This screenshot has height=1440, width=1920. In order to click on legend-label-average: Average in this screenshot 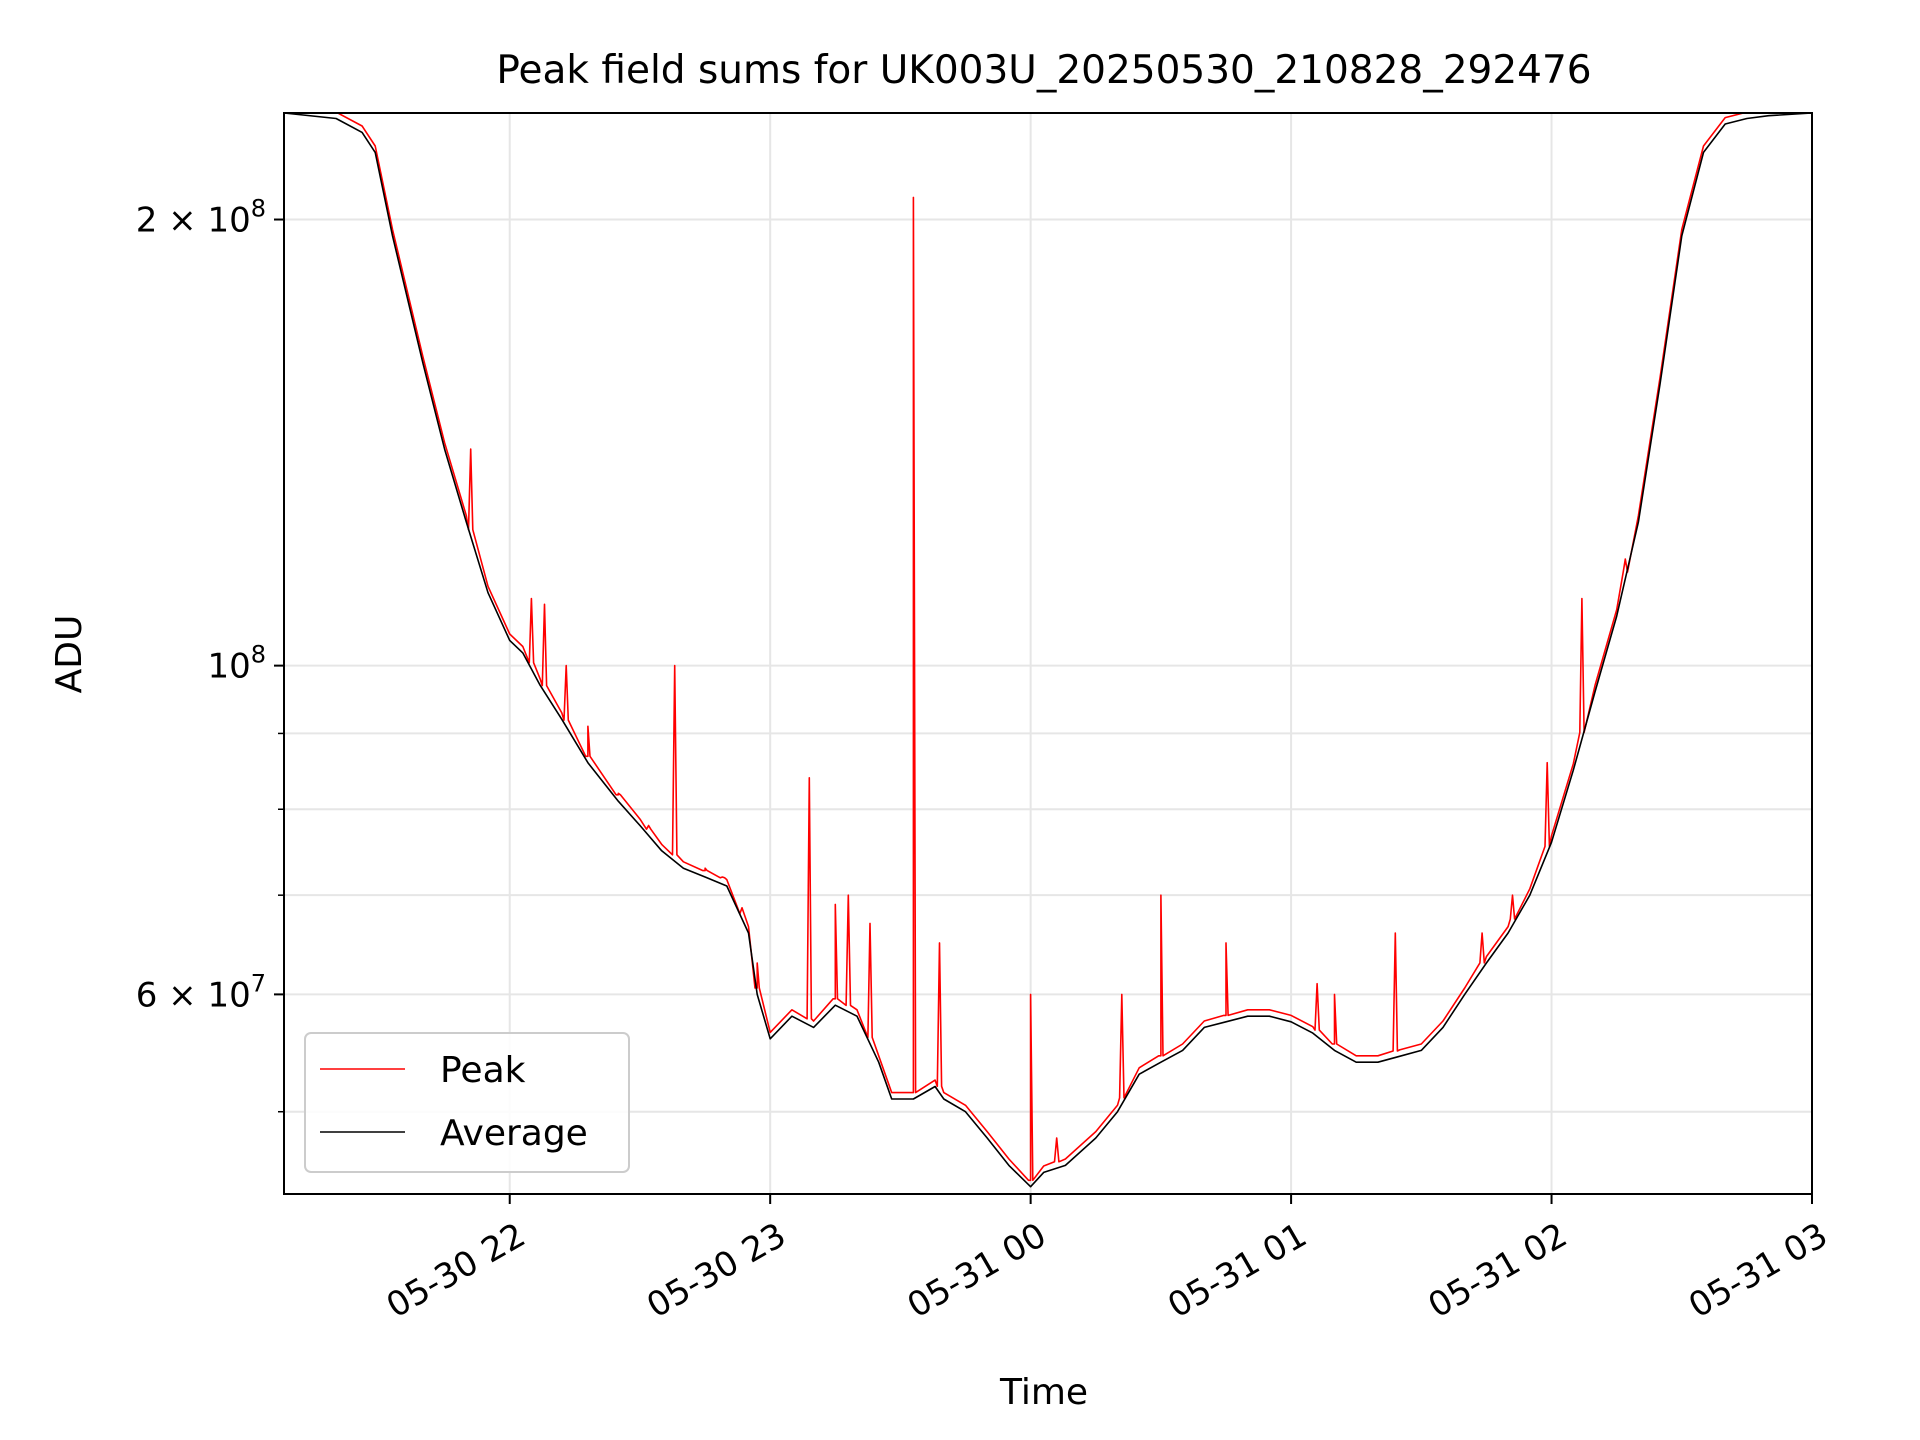, I will do `click(514, 1133)`.